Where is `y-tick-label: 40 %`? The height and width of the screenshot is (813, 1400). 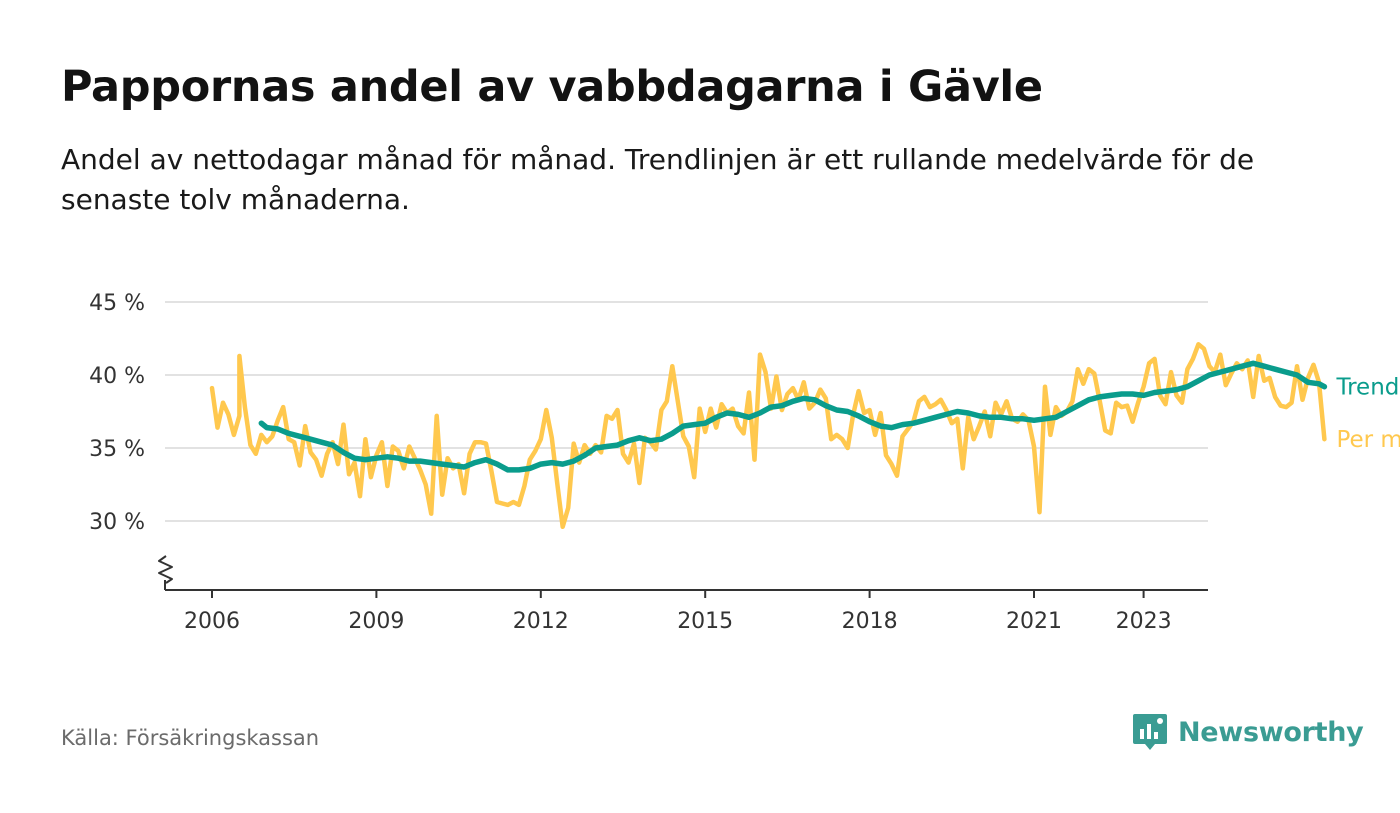
y-tick-label: 40 % is located at coordinates (117, 376).